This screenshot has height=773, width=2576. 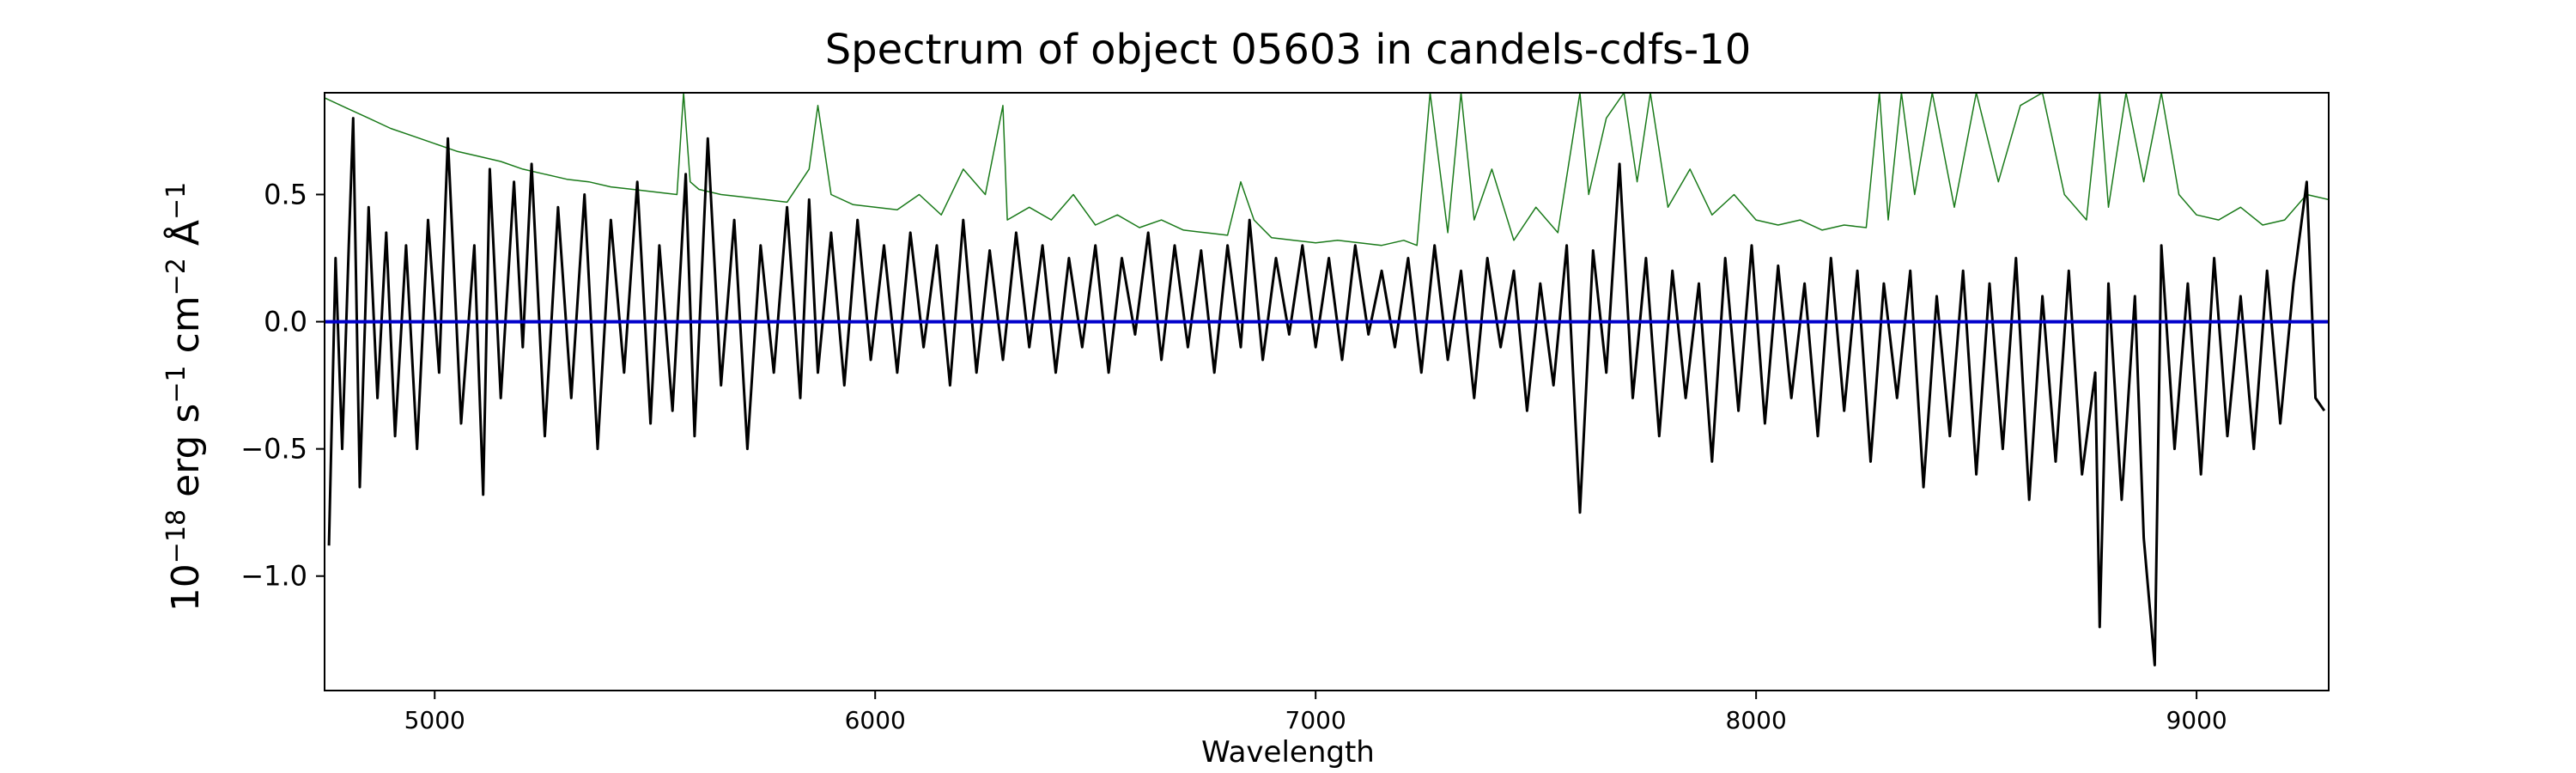 What do you see at coordinates (285, 194) in the screenshot?
I see `y-tick-label: 0.5` at bounding box center [285, 194].